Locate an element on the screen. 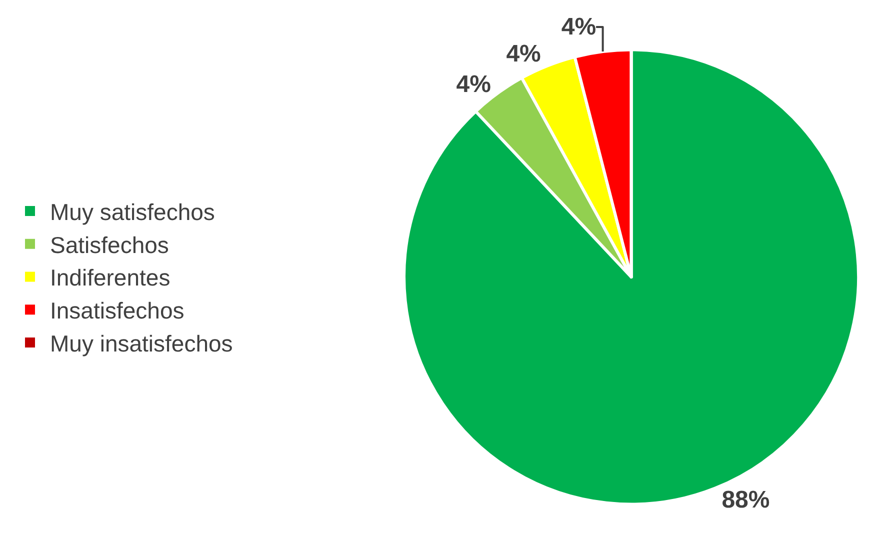 The image size is (874, 554). data-label: 88% is located at coordinates (746, 500).